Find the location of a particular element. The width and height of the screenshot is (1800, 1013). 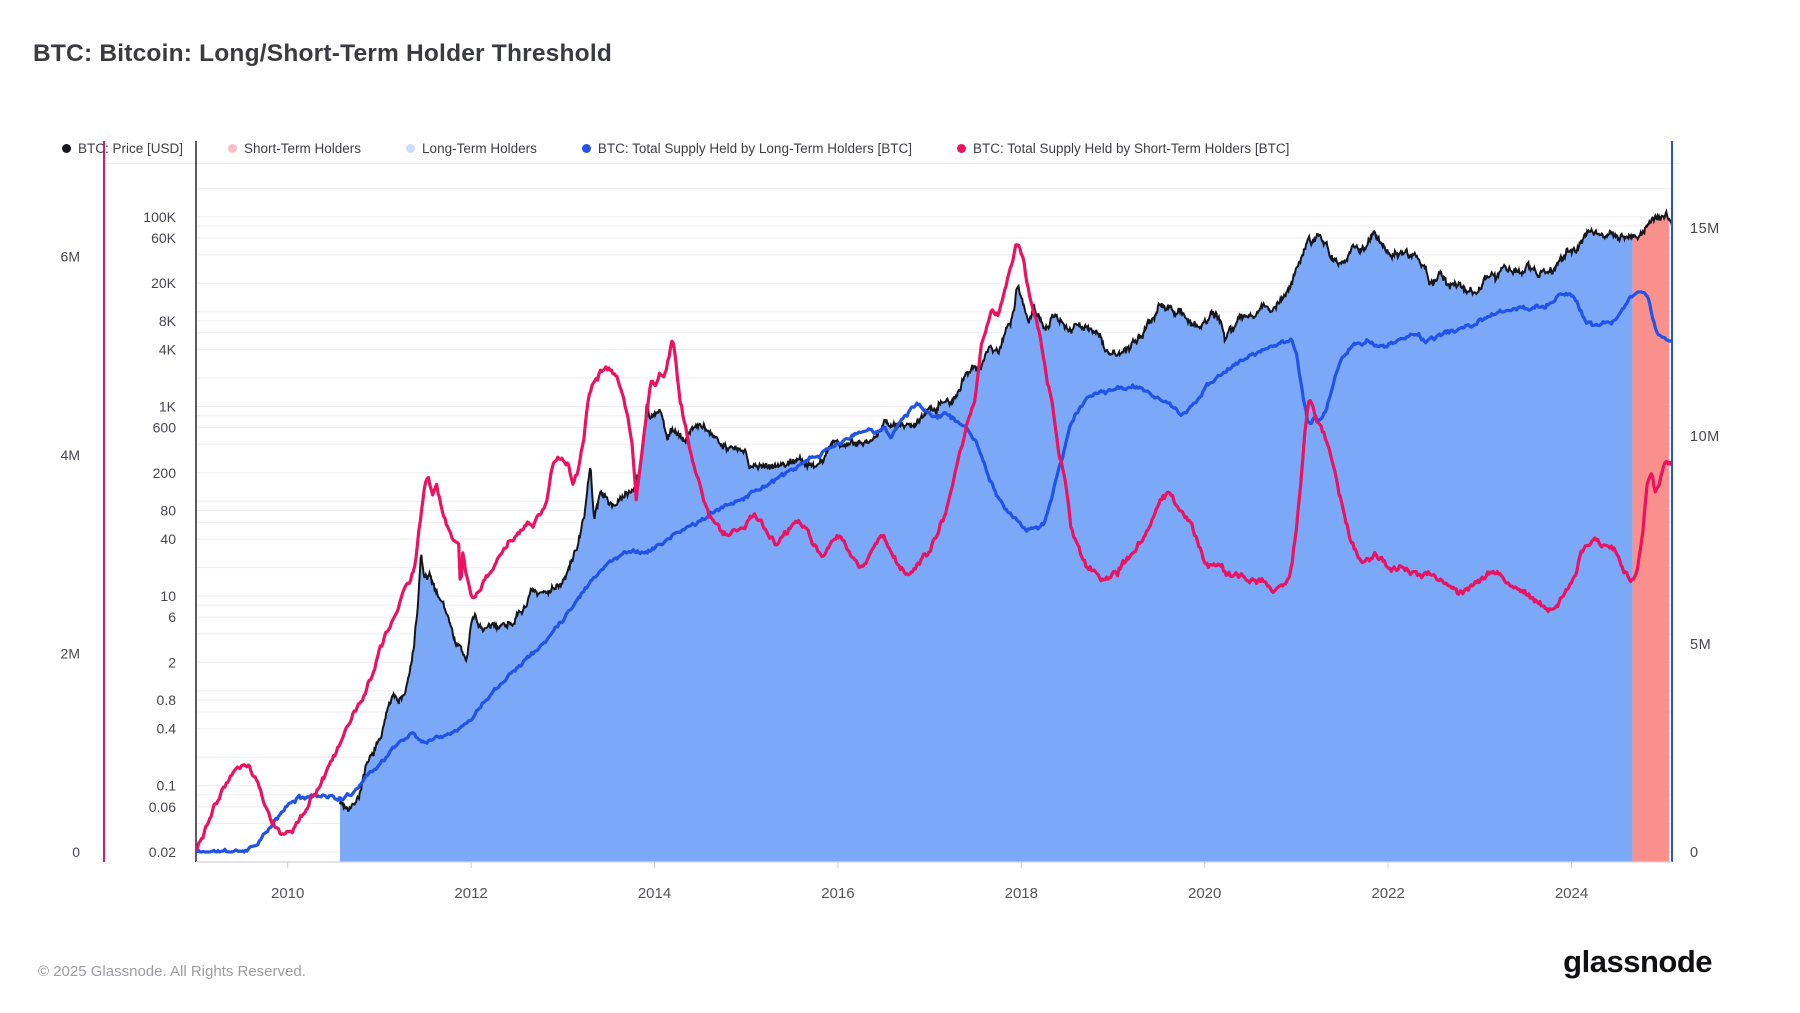

price-axis-tick-label: 0.02 is located at coordinates (162, 852).